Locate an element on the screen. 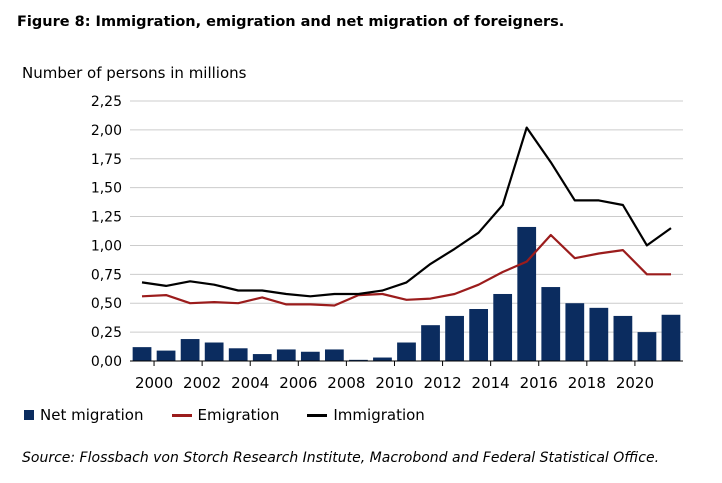 The image size is (722, 483). x-tick-label: 2020 is located at coordinates (635, 383).